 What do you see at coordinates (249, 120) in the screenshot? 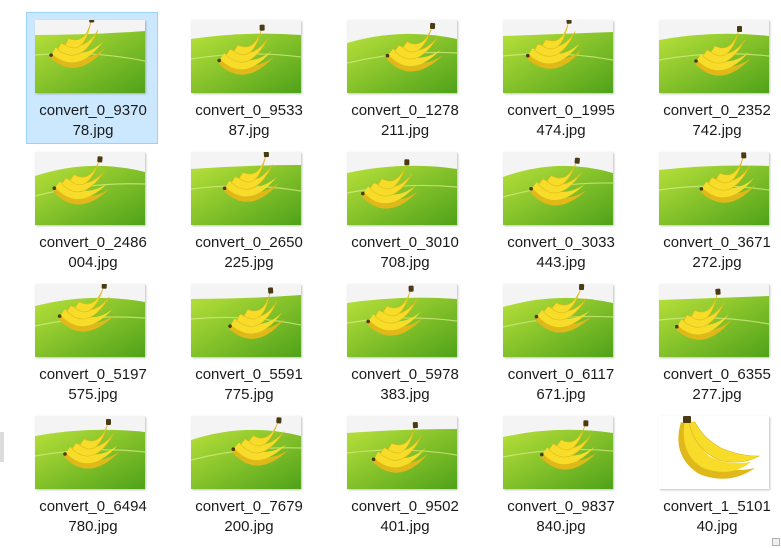
I see `file-name-label: convert_0_9533 87.jpg` at bounding box center [249, 120].